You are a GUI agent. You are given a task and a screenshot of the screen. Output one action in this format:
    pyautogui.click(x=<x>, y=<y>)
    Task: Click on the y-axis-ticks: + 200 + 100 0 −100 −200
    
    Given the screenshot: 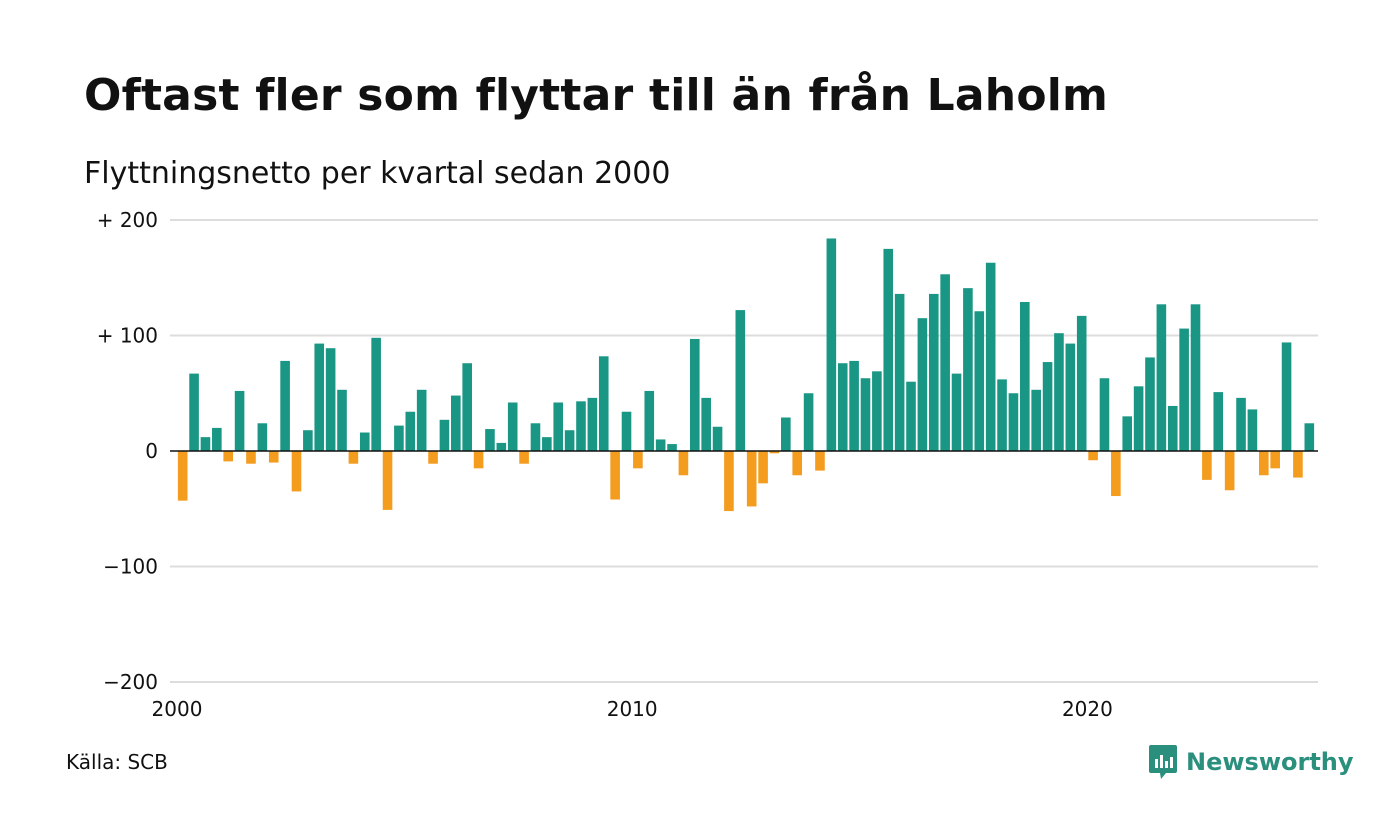 What is the action you would take?
    pyautogui.click(x=127, y=451)
    